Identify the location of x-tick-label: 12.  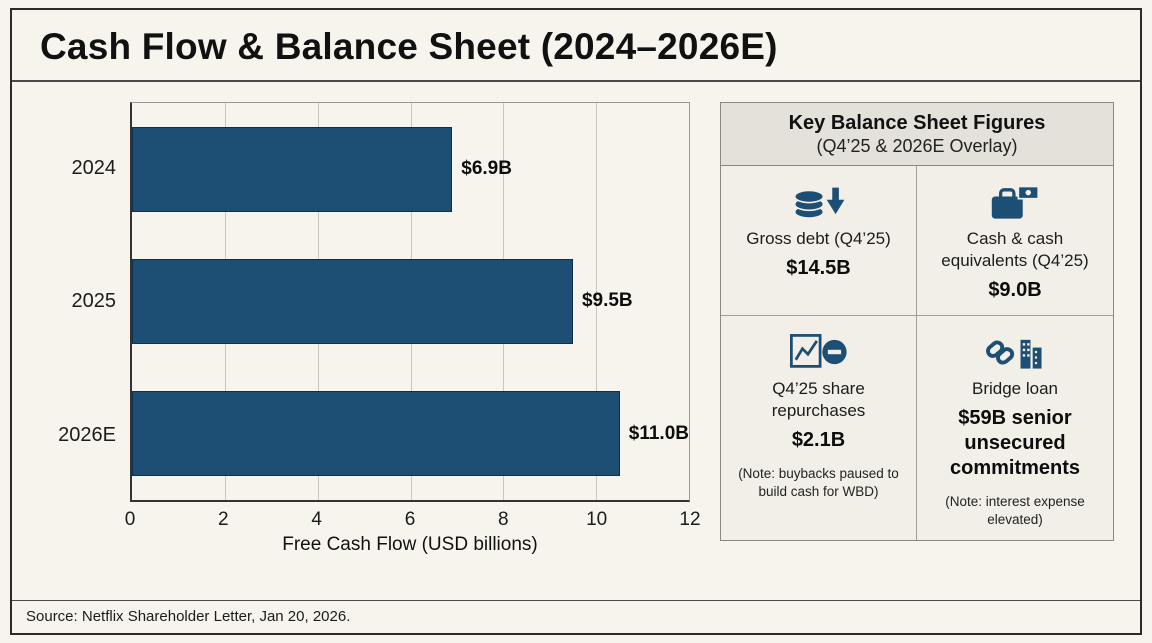
(690, 519).